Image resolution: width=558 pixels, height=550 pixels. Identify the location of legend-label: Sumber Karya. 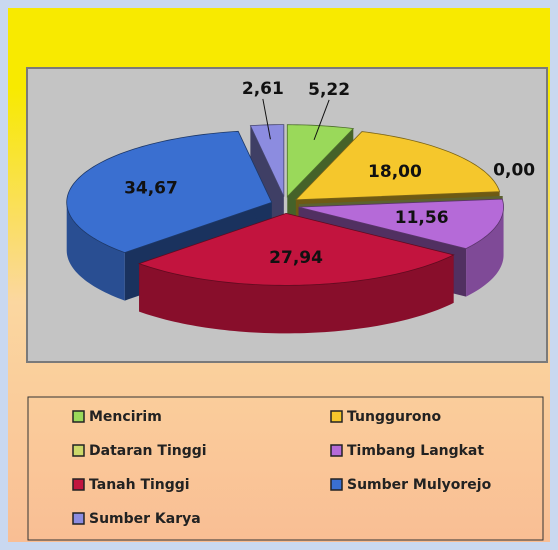
(145, 519).